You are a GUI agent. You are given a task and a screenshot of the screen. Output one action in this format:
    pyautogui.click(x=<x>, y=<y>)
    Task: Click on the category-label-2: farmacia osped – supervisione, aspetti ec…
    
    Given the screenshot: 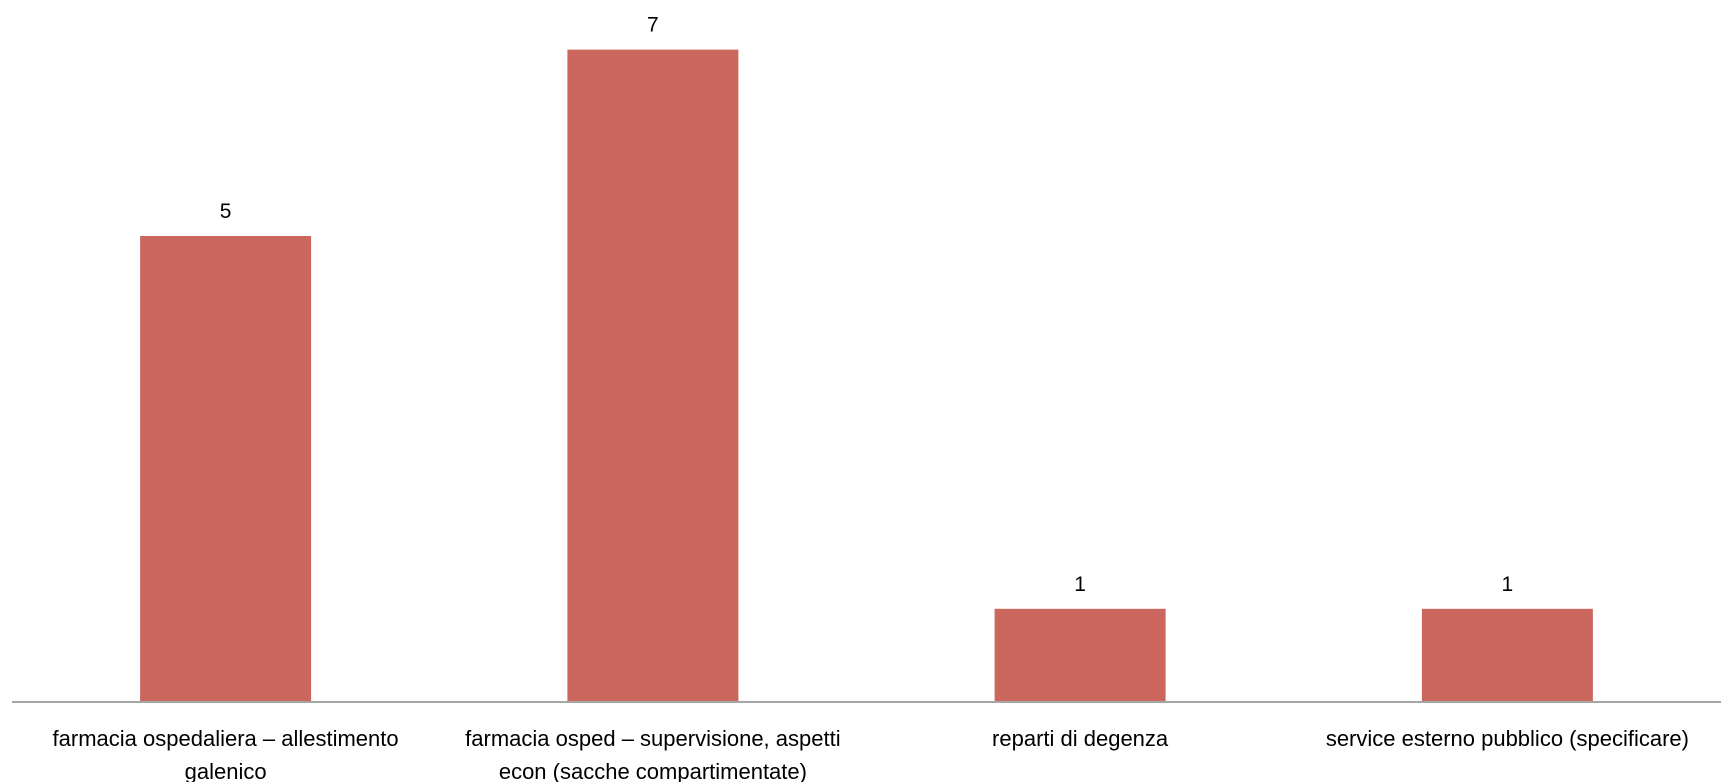 What is the action you would take?
    pyautogui.click(x=652, y=754)
    